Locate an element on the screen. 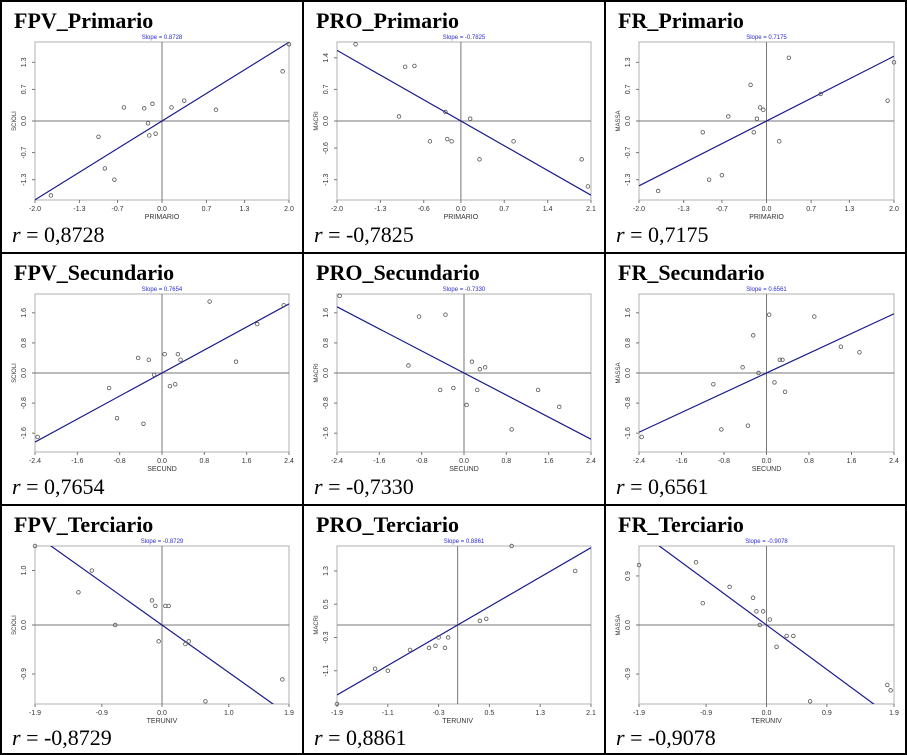 The height and width of the screenshot is (755, 907). x-tick-label: 2.0 is located at coordinates (289, 209).